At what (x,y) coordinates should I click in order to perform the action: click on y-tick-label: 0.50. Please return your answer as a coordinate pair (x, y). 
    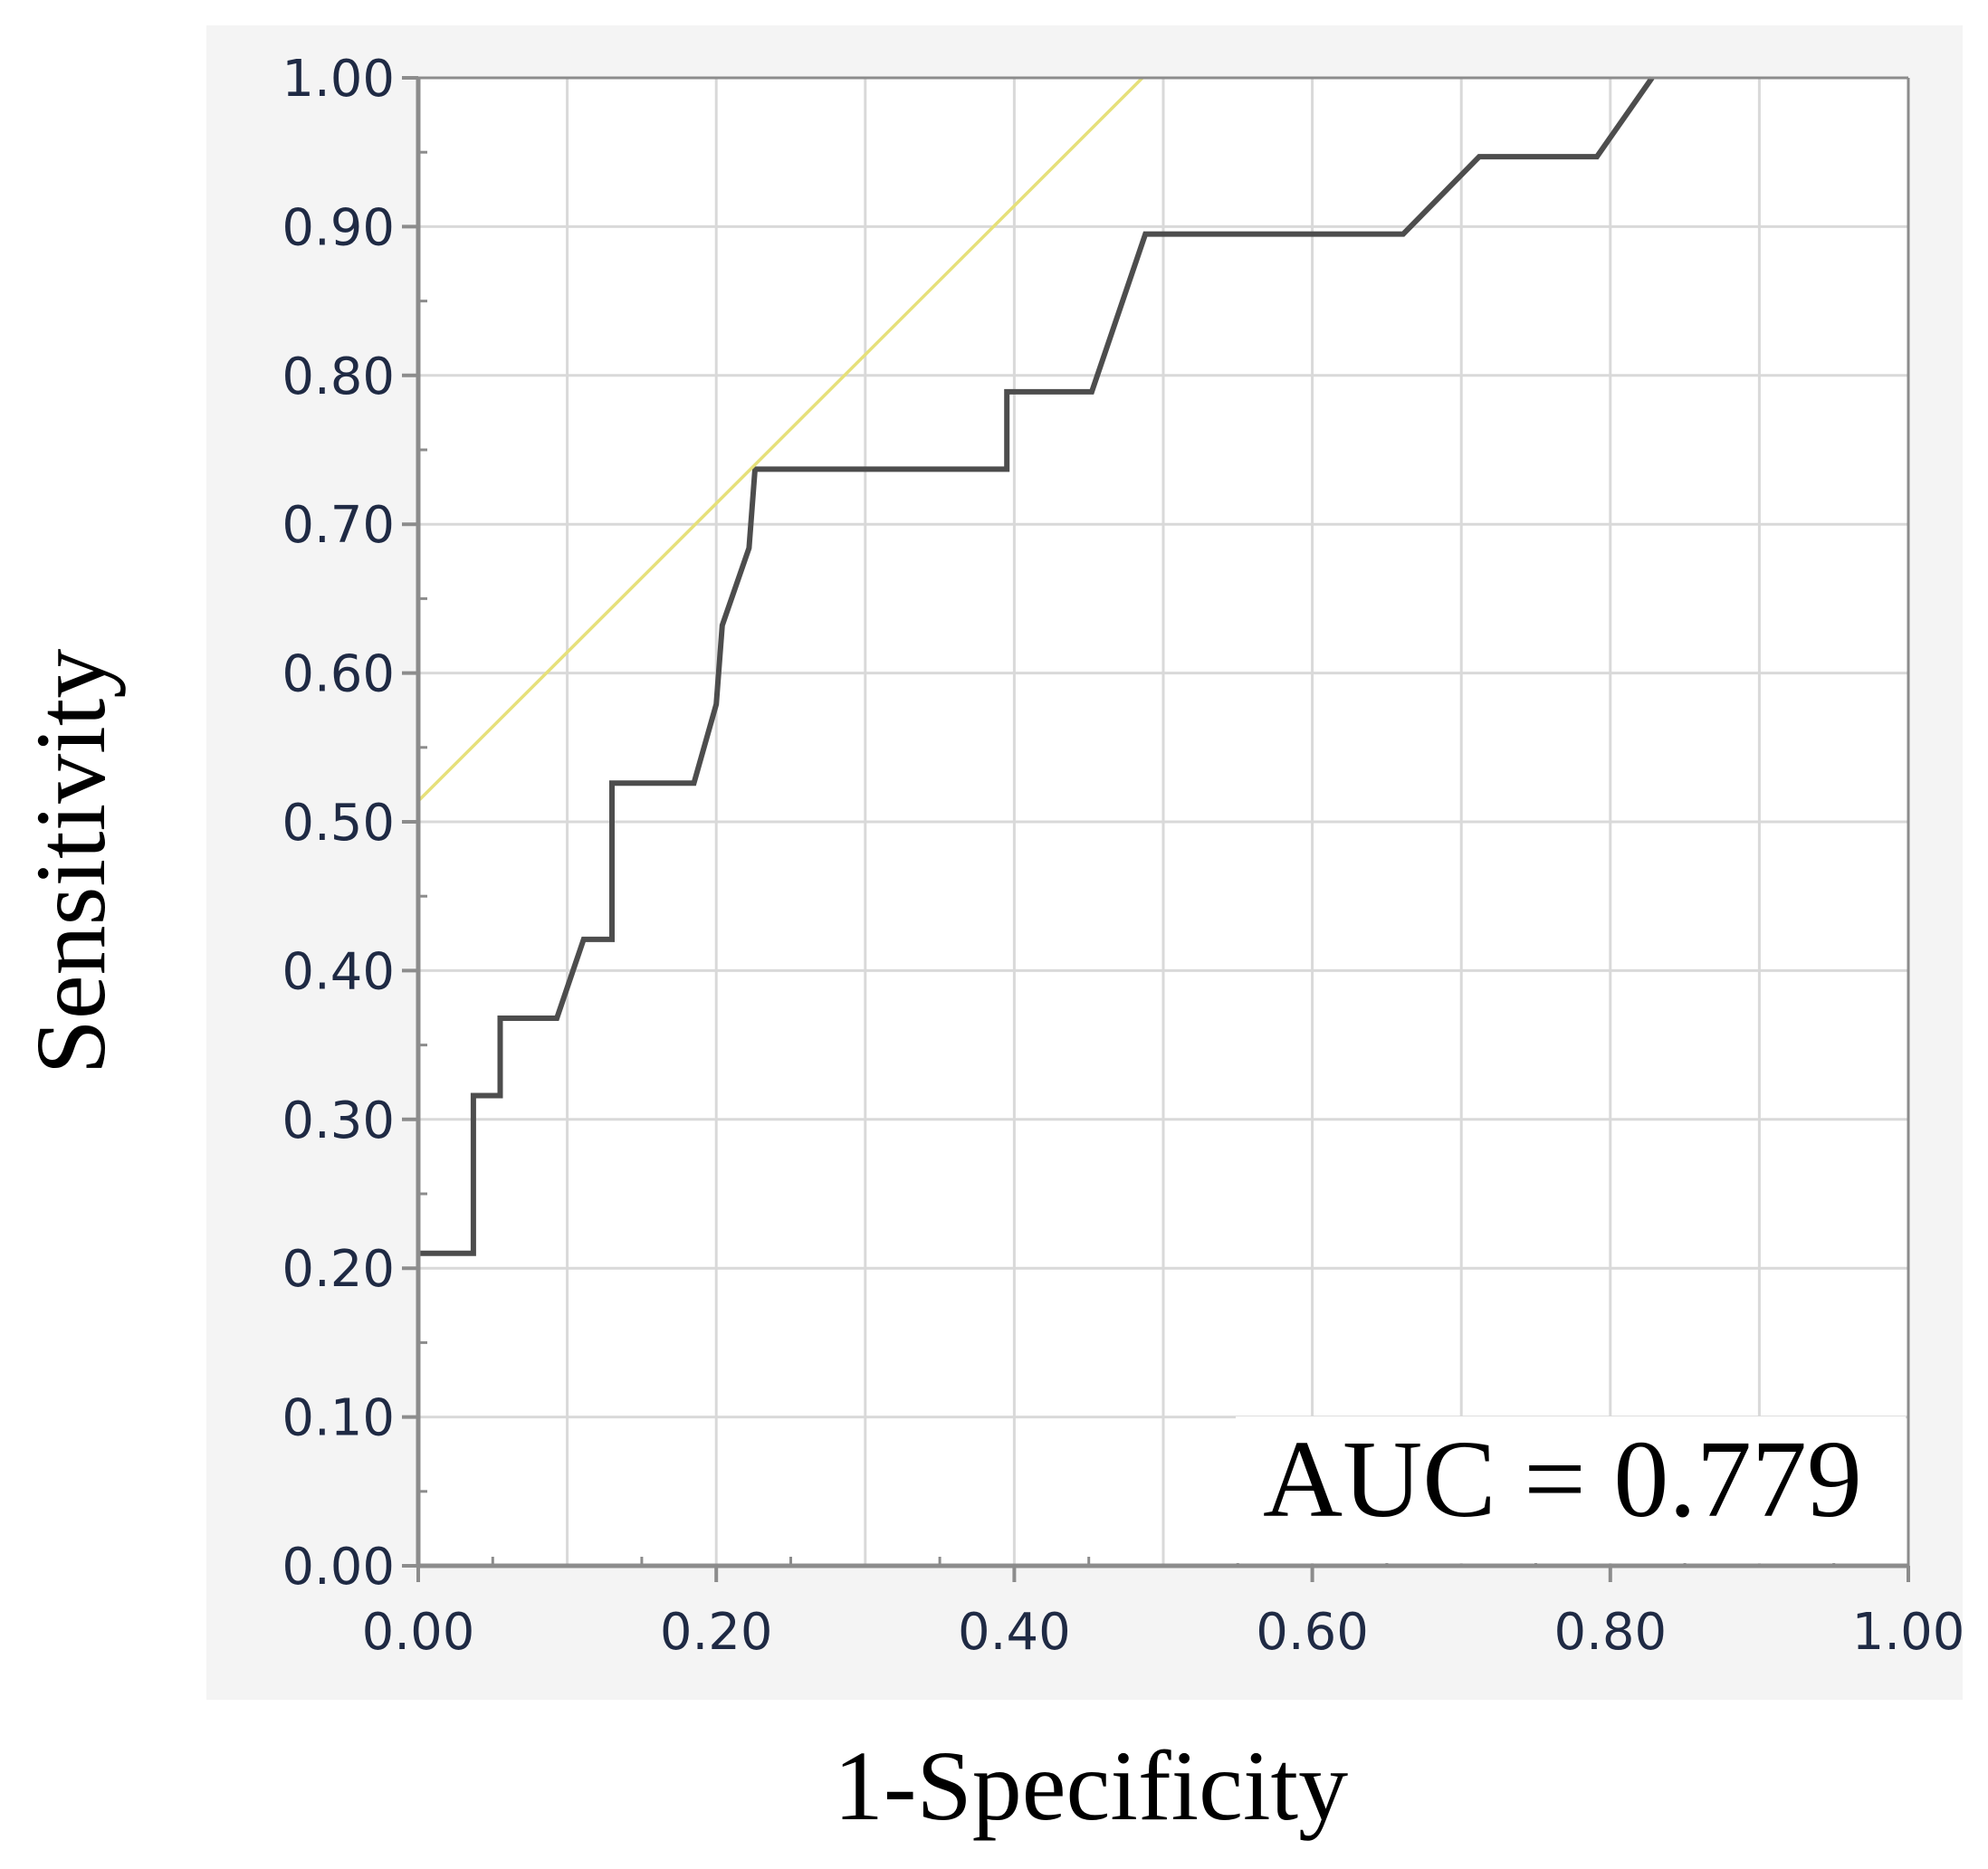
    Looking at the image, I should click on (338, 823).